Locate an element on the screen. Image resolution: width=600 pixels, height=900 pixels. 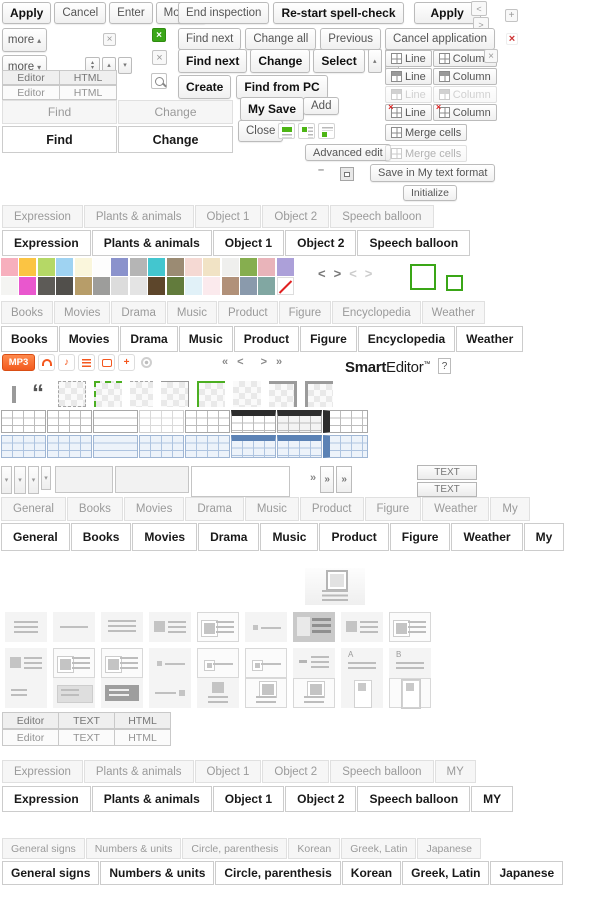
save-my-text-format-button: Save in My text format is located at coordinates (433, 173).